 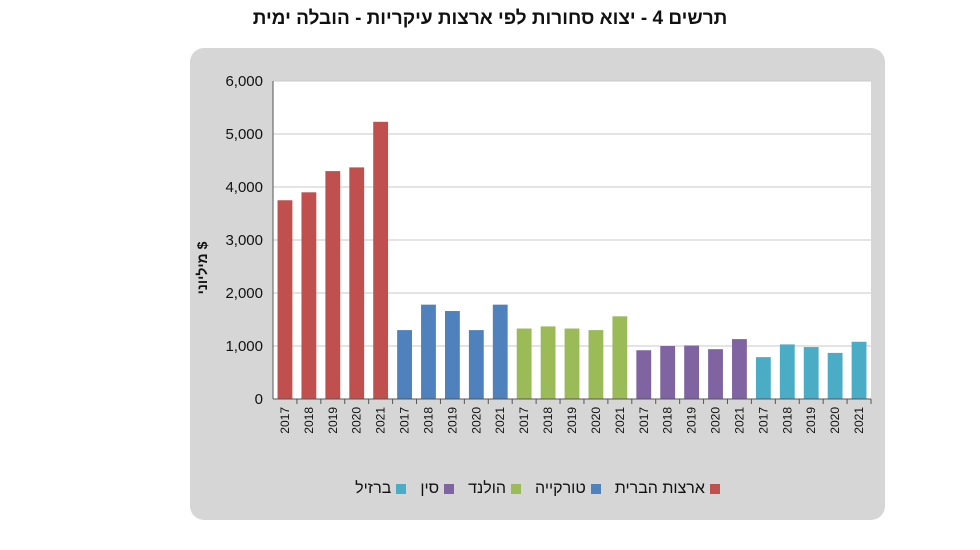 What do you see at coordinates (202, 267) in the screenshot?
I see `y-axis-label: מיליוני $` at bounding box center [202, 267].